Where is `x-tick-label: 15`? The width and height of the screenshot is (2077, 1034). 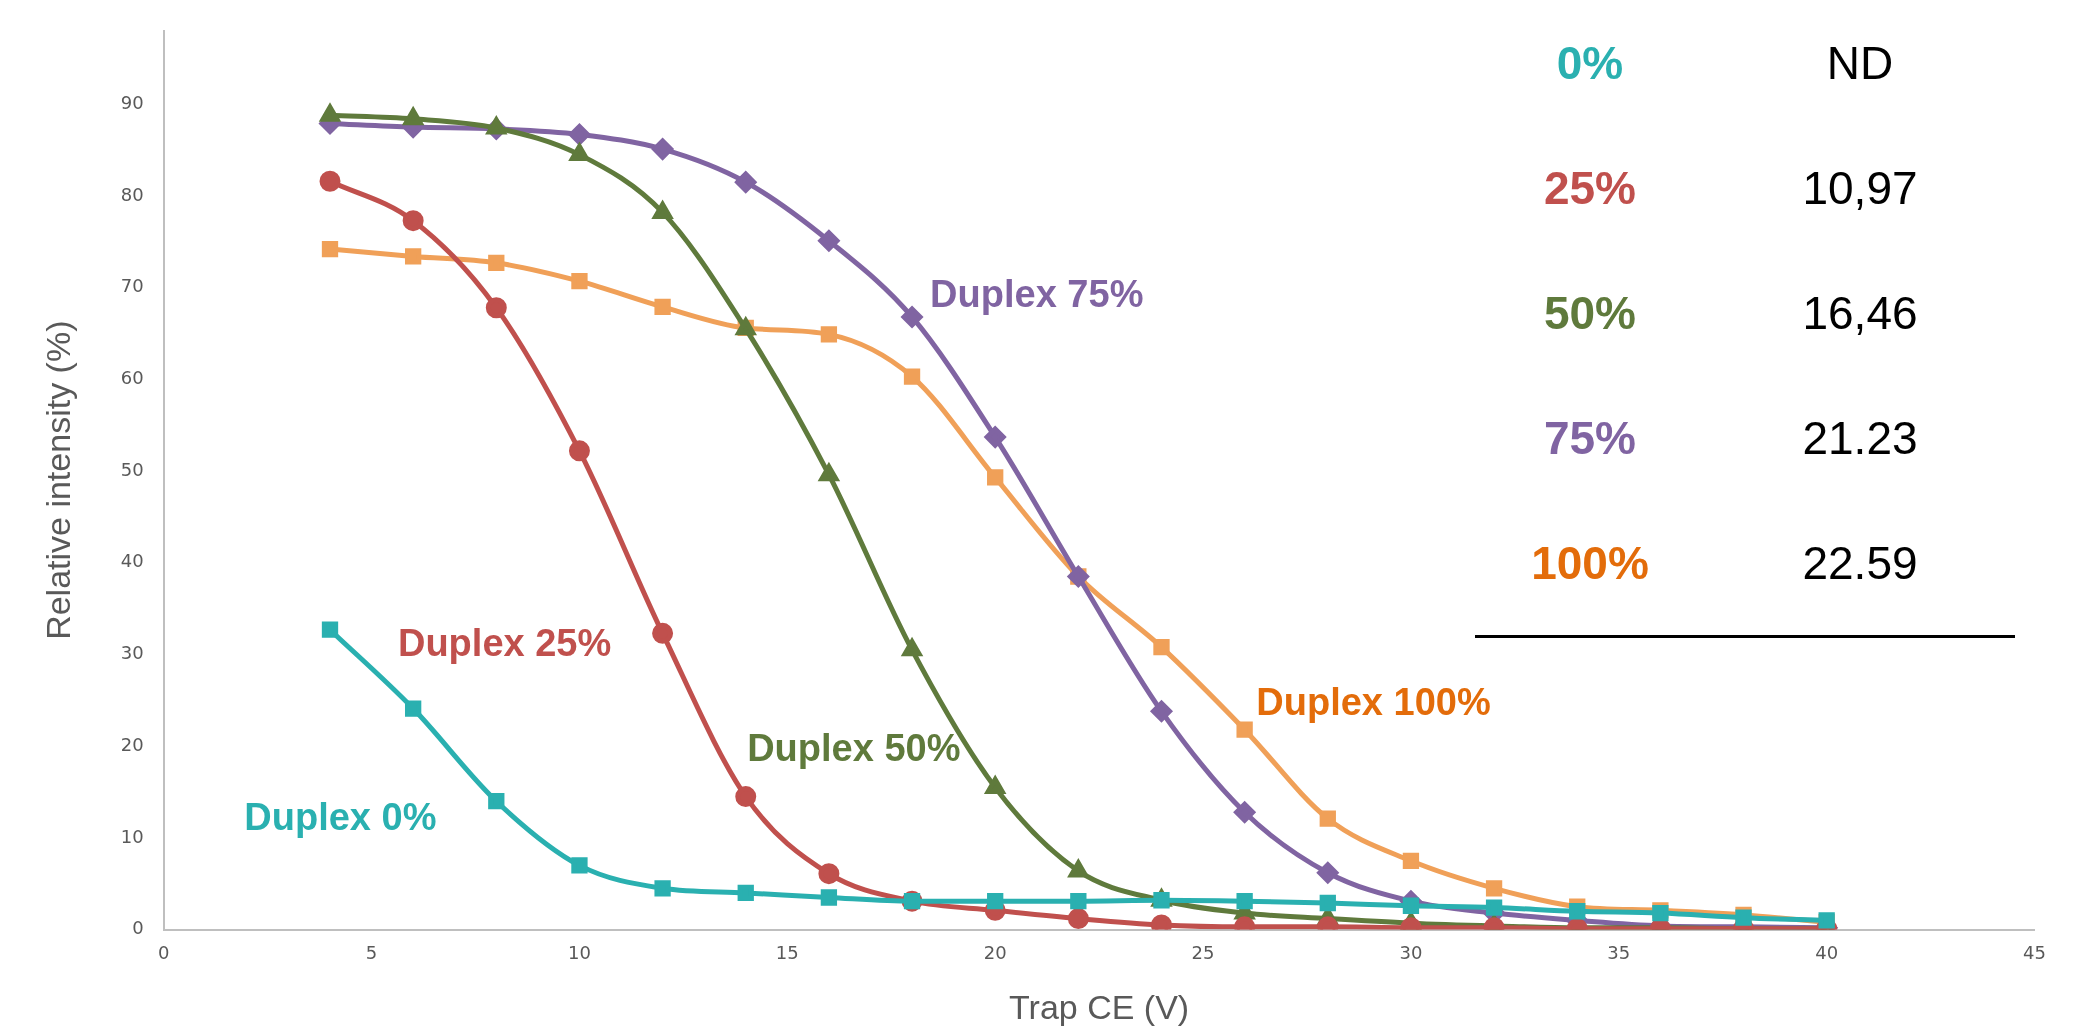
x-tick-label: 15 is located at coordinates (787, 953).